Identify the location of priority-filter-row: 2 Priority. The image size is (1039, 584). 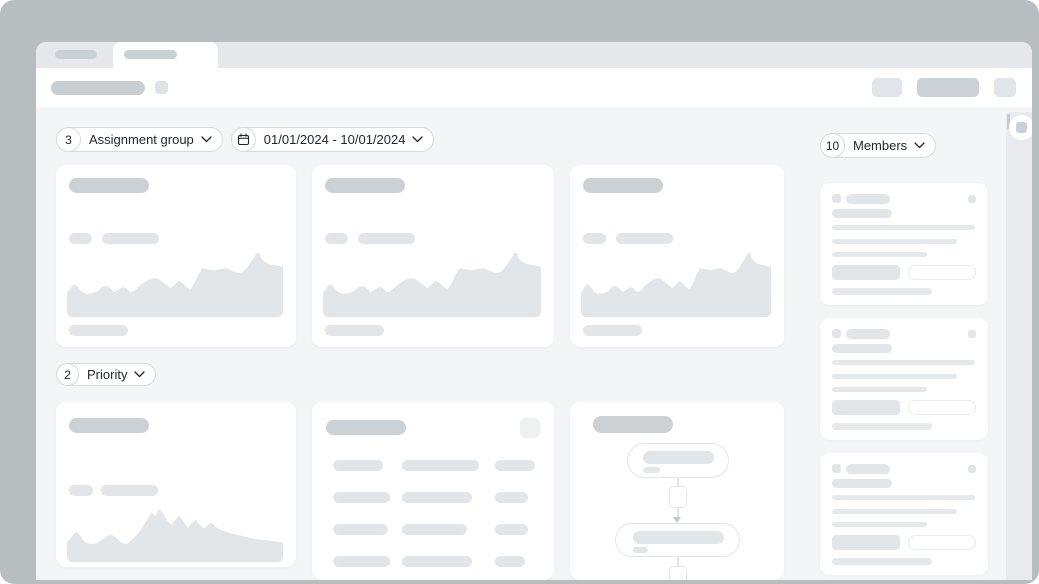
(106, 374).